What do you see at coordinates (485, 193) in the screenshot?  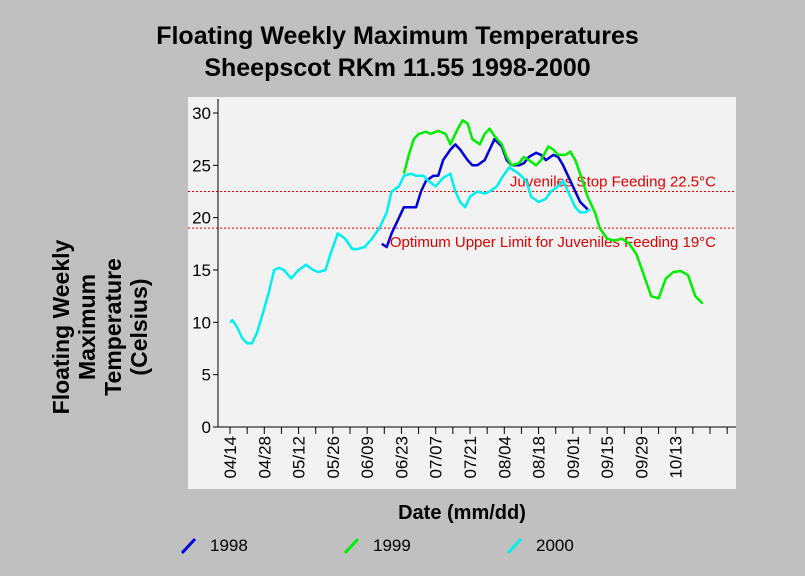 I see `series-line-1998` at bounding box center [485, 193].